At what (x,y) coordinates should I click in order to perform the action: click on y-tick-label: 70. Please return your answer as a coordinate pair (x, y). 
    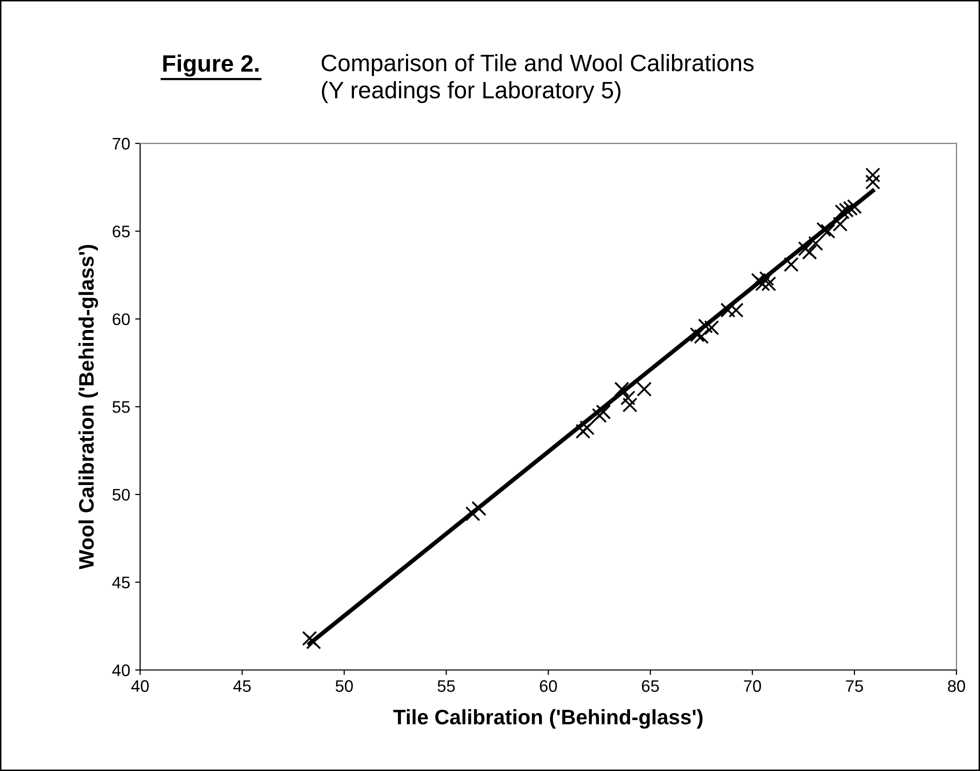
    Looking at the image, I should click on (121, 144).